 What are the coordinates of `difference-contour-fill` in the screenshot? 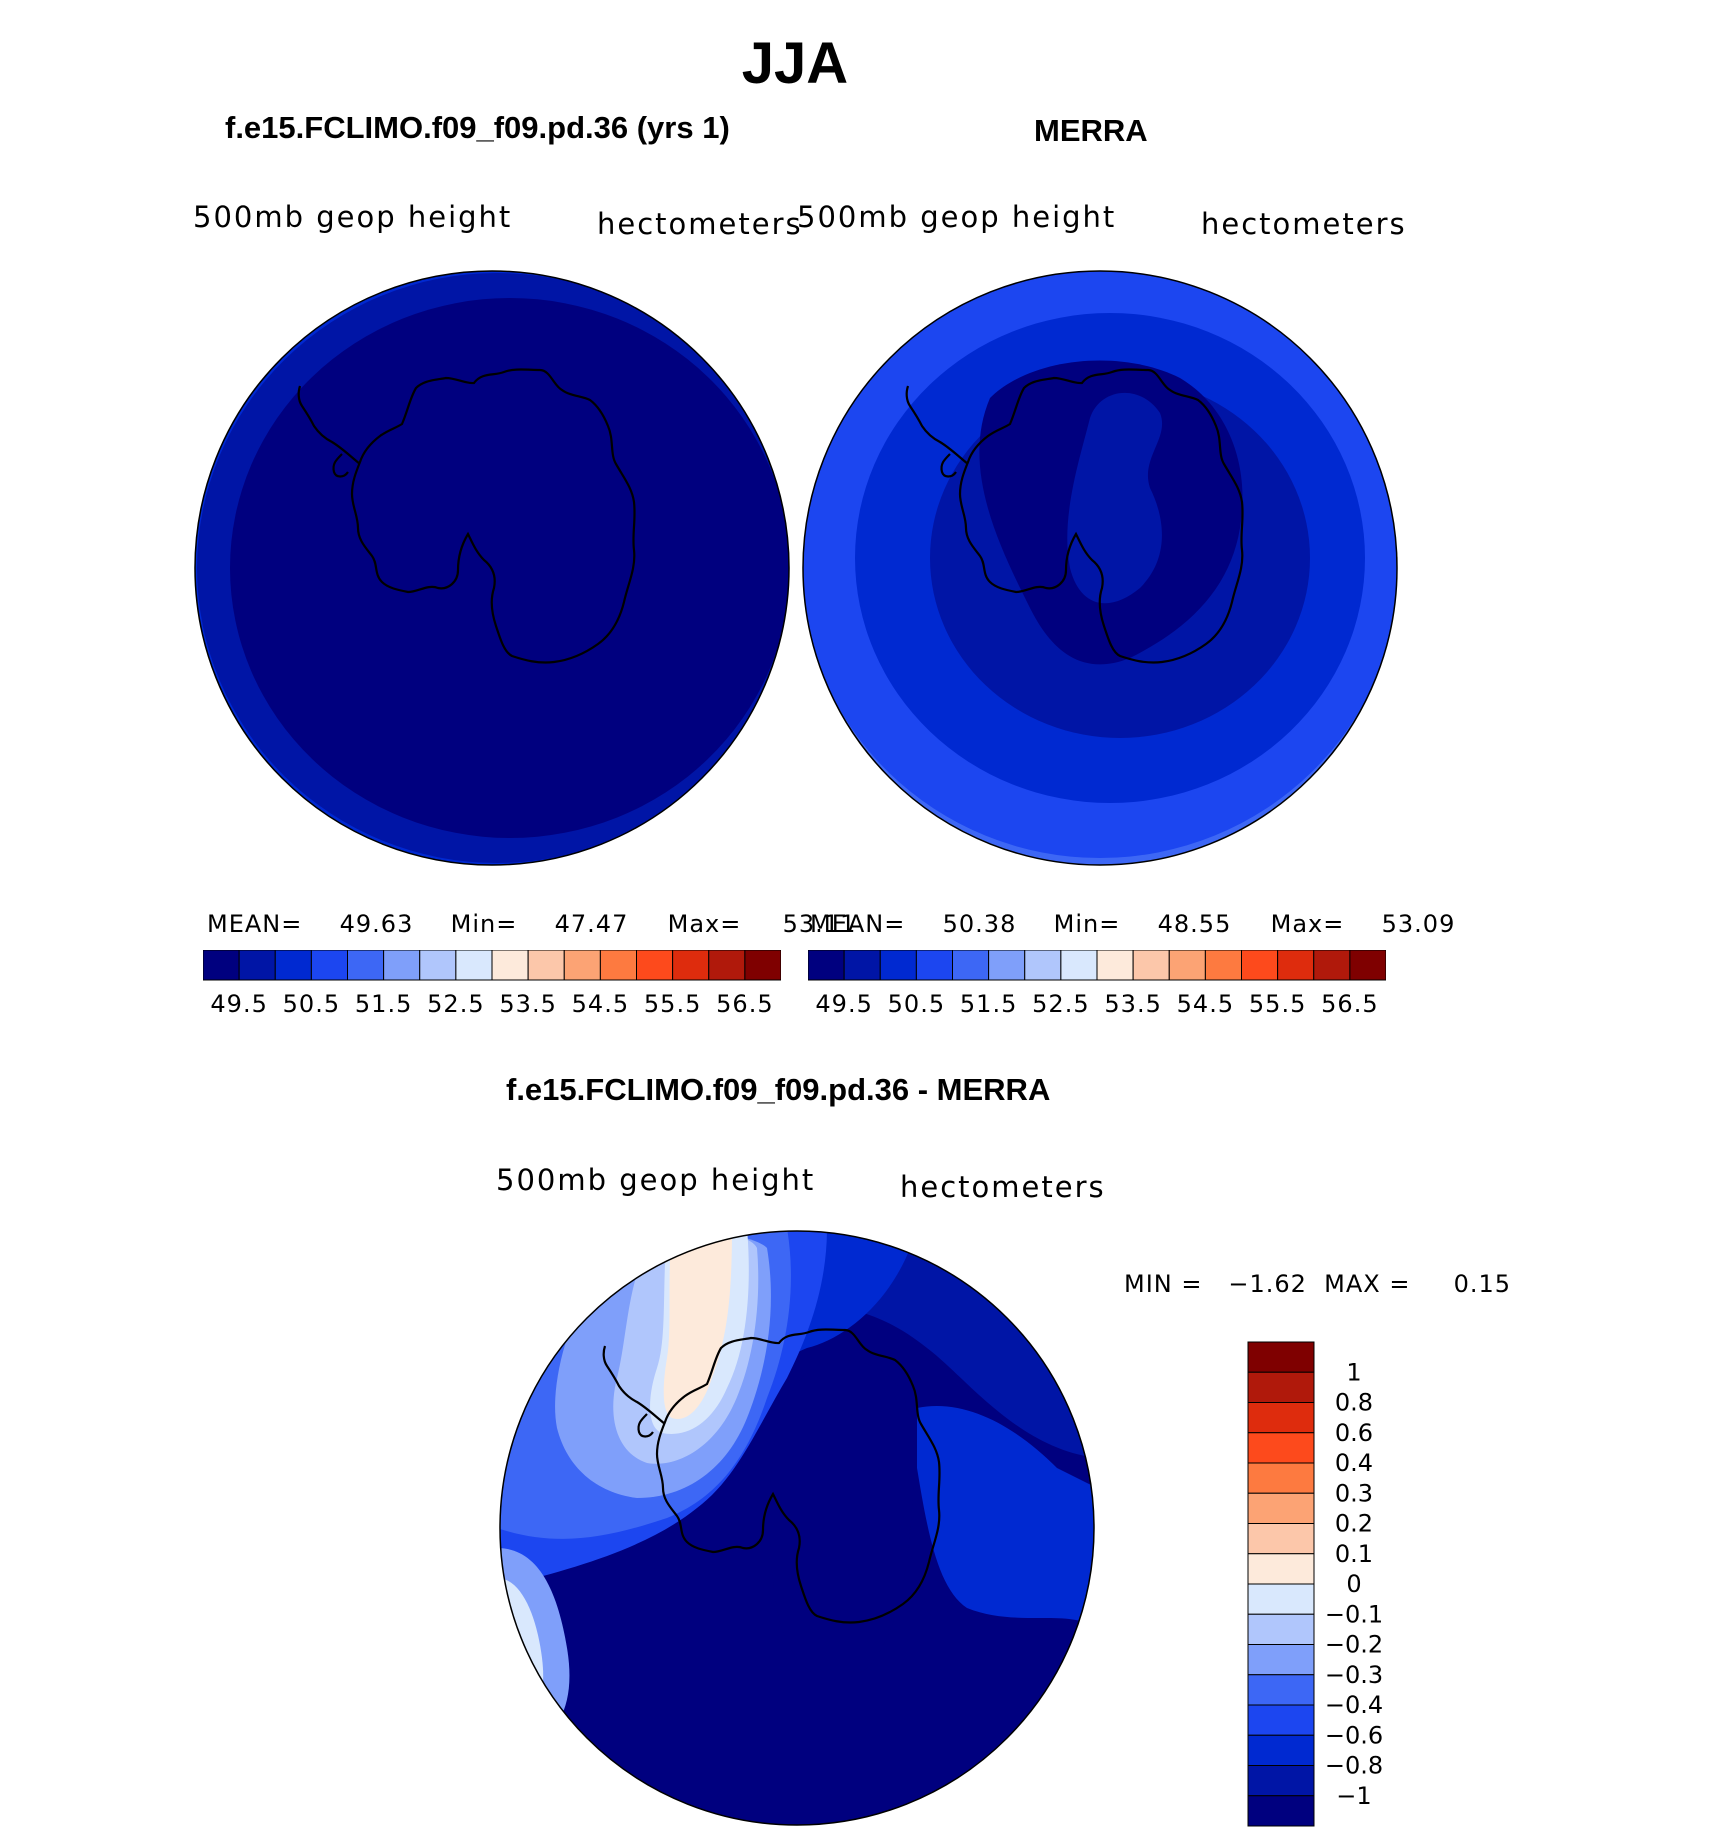 It's located at (797, 1528).